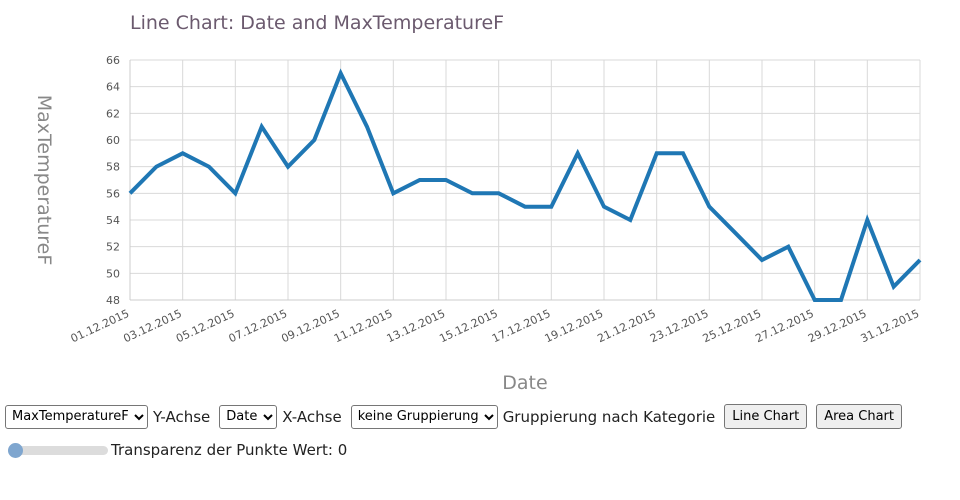  I want to click on x-tick-label: 11.12.2015, so click(363, 326).